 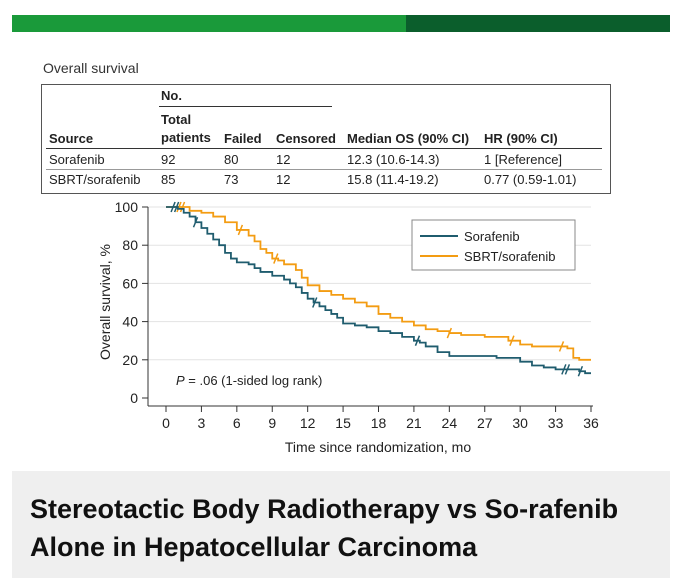 I want to click on header-total-line1: Total, so click(x=176, y=119).